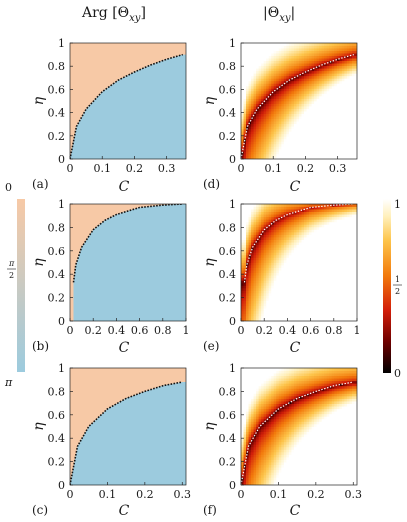 The image size is (407, 522). Describe the element at coordinates (113, 14) in the screenshot. I see `column-title-arg: Arg [Θxy]` at that location.